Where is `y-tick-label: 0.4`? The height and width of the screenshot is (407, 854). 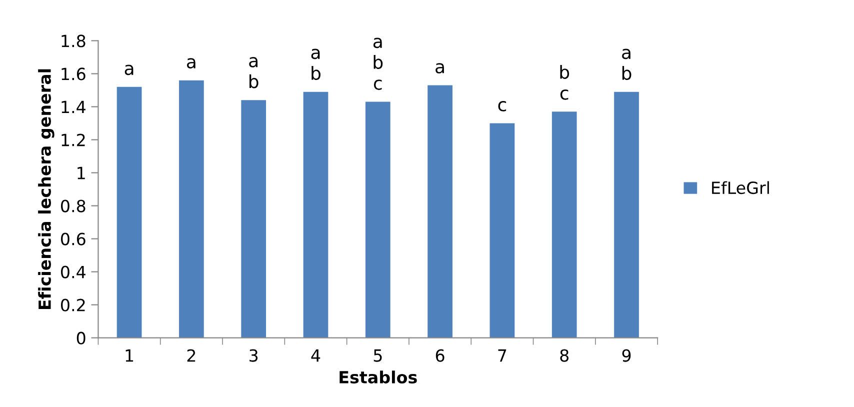
y-tick-label: 0.4 is located at coordinates (73, 272).